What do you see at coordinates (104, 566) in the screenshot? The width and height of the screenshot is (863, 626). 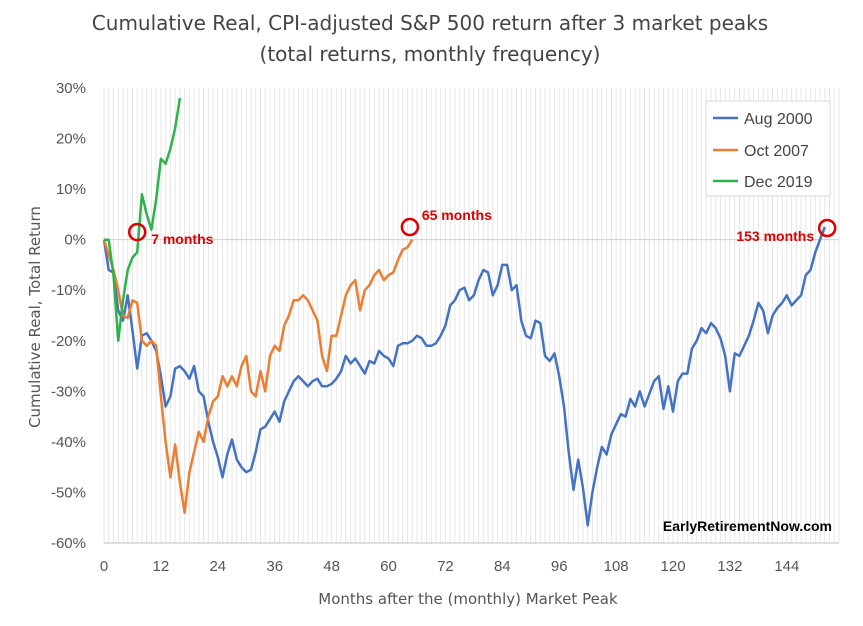 I see `x-tick-label: 0` at bounding box center [104, 566].